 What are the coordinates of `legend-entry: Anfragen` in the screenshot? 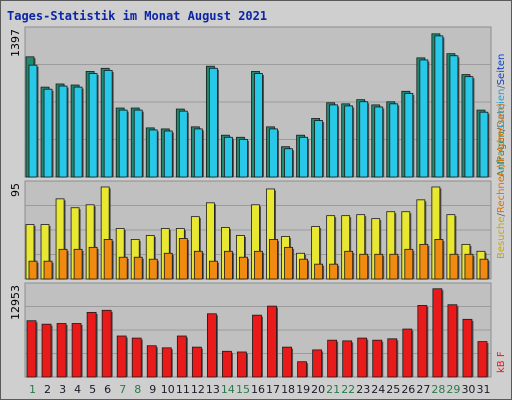 It's located at (501, 154).